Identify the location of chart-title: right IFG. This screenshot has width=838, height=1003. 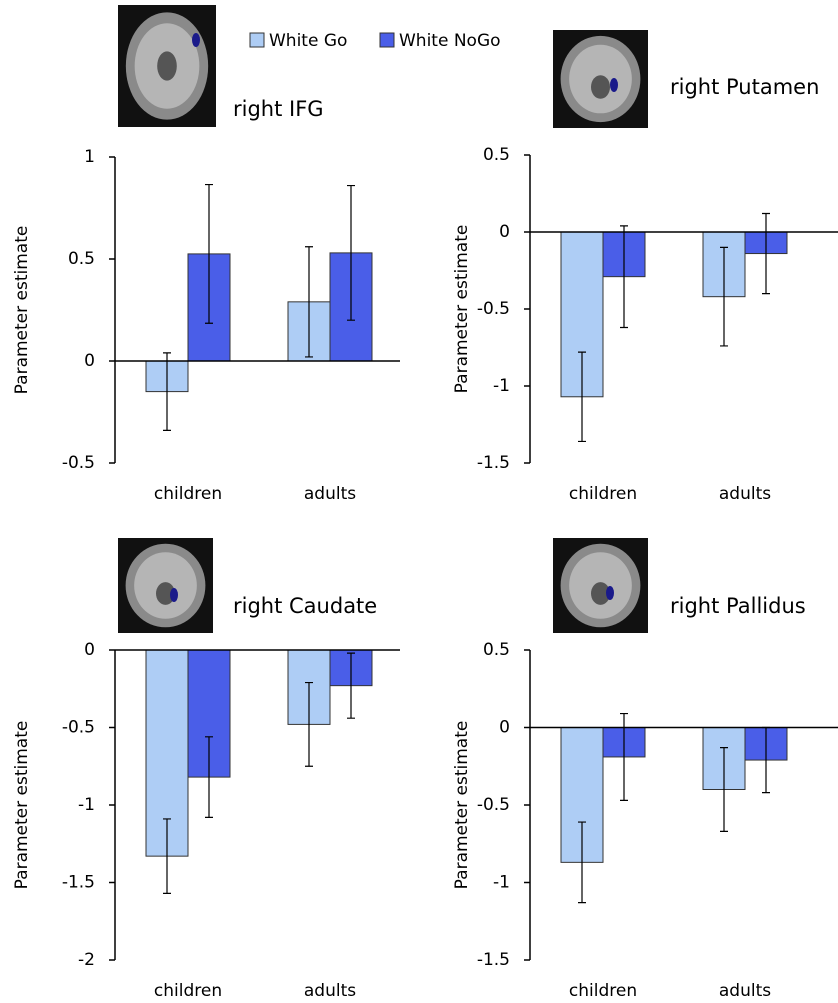
(278, 109).